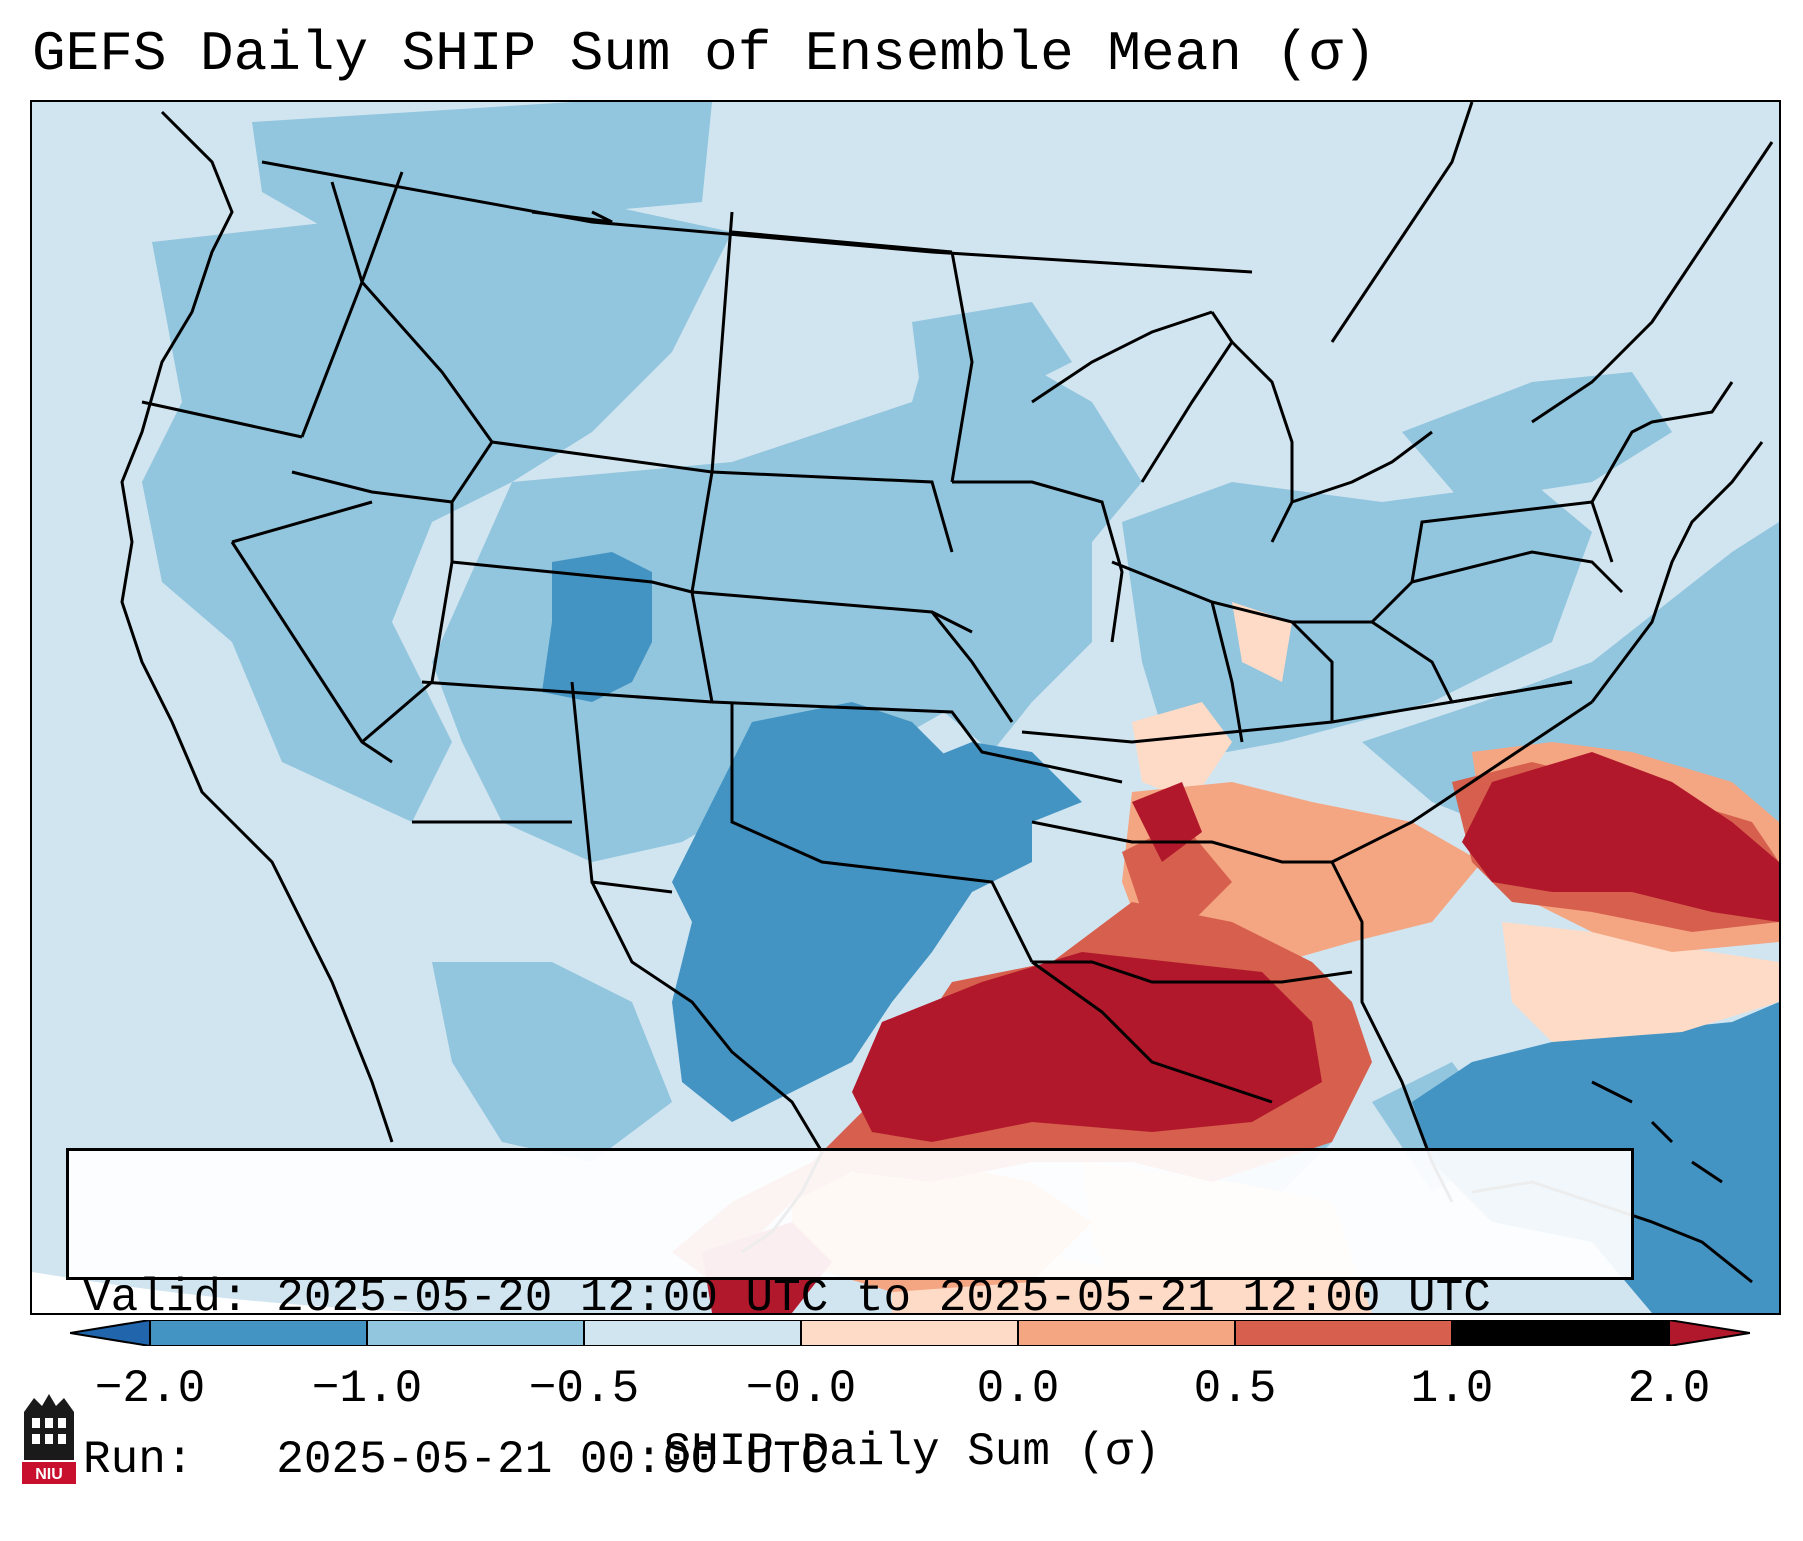 This screenshot has width=1803, height=1541. I want to click on lake-michigan-shore, so click(1187, 397).